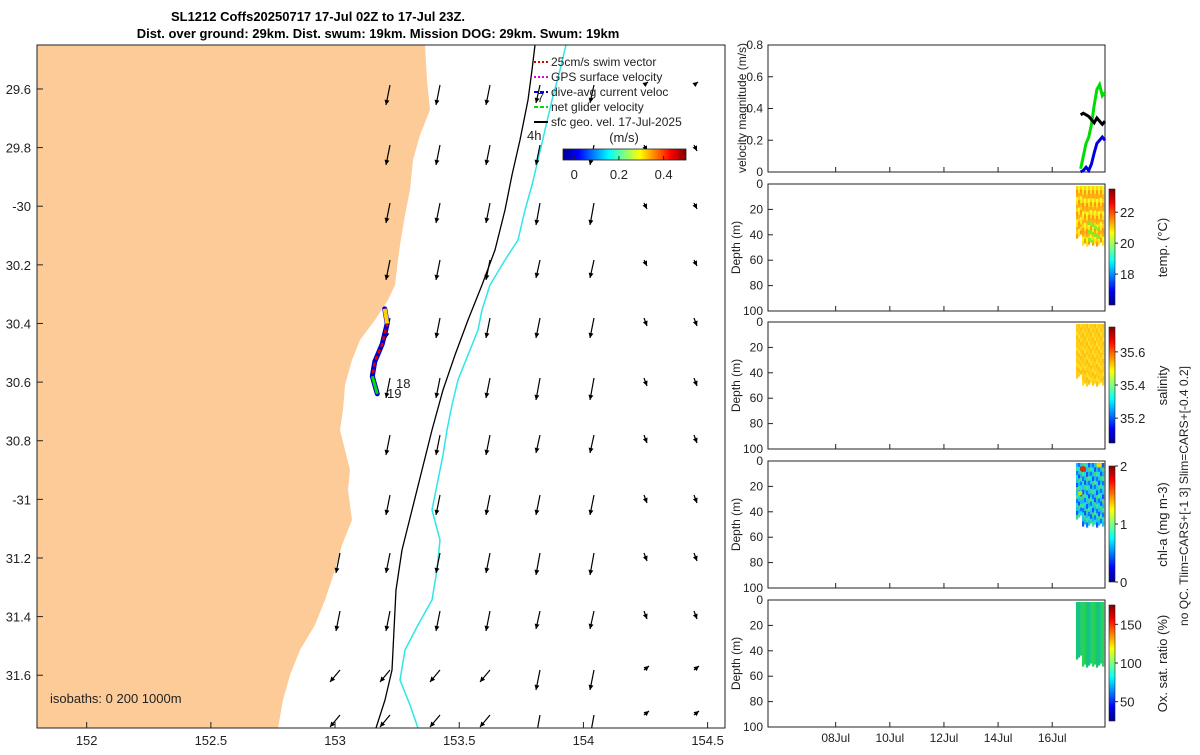 This screenshot has width=1200, height=755. Describe the element at coordinates (757, 625) in the screenshot. I see `depth-tick-label: 20` at that location.